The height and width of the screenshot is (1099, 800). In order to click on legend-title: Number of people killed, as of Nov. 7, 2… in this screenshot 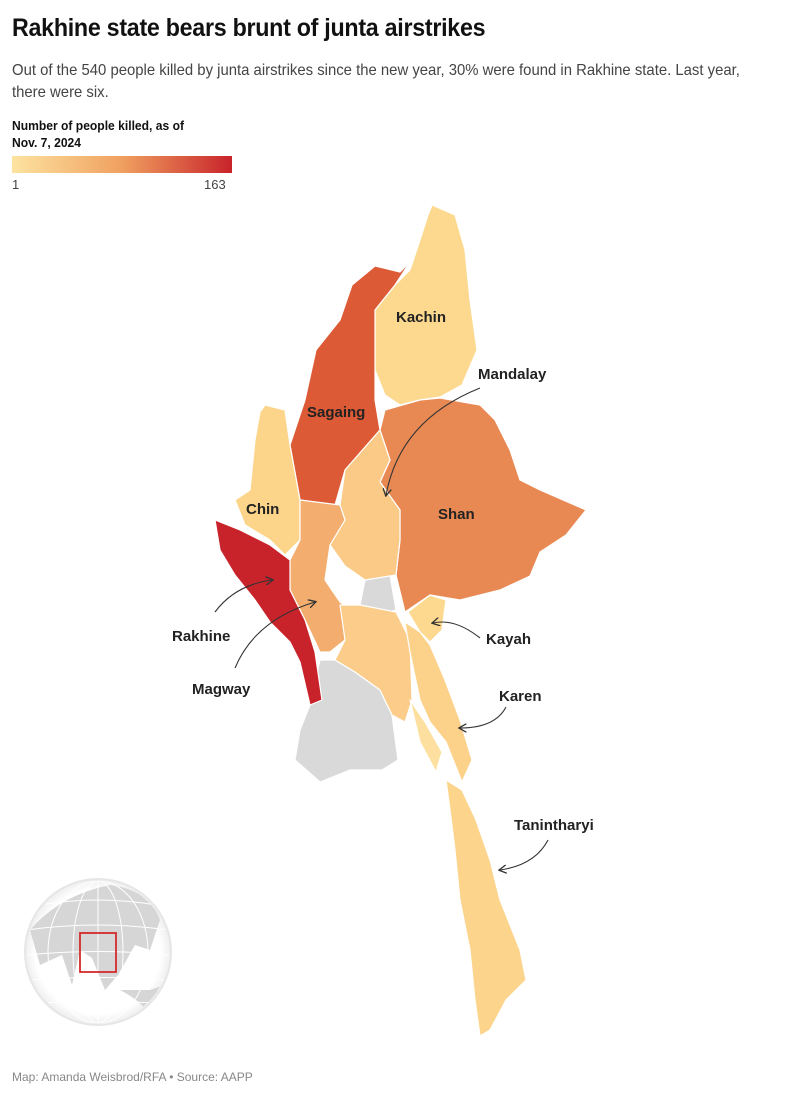, I will do `click(98, 134)`.